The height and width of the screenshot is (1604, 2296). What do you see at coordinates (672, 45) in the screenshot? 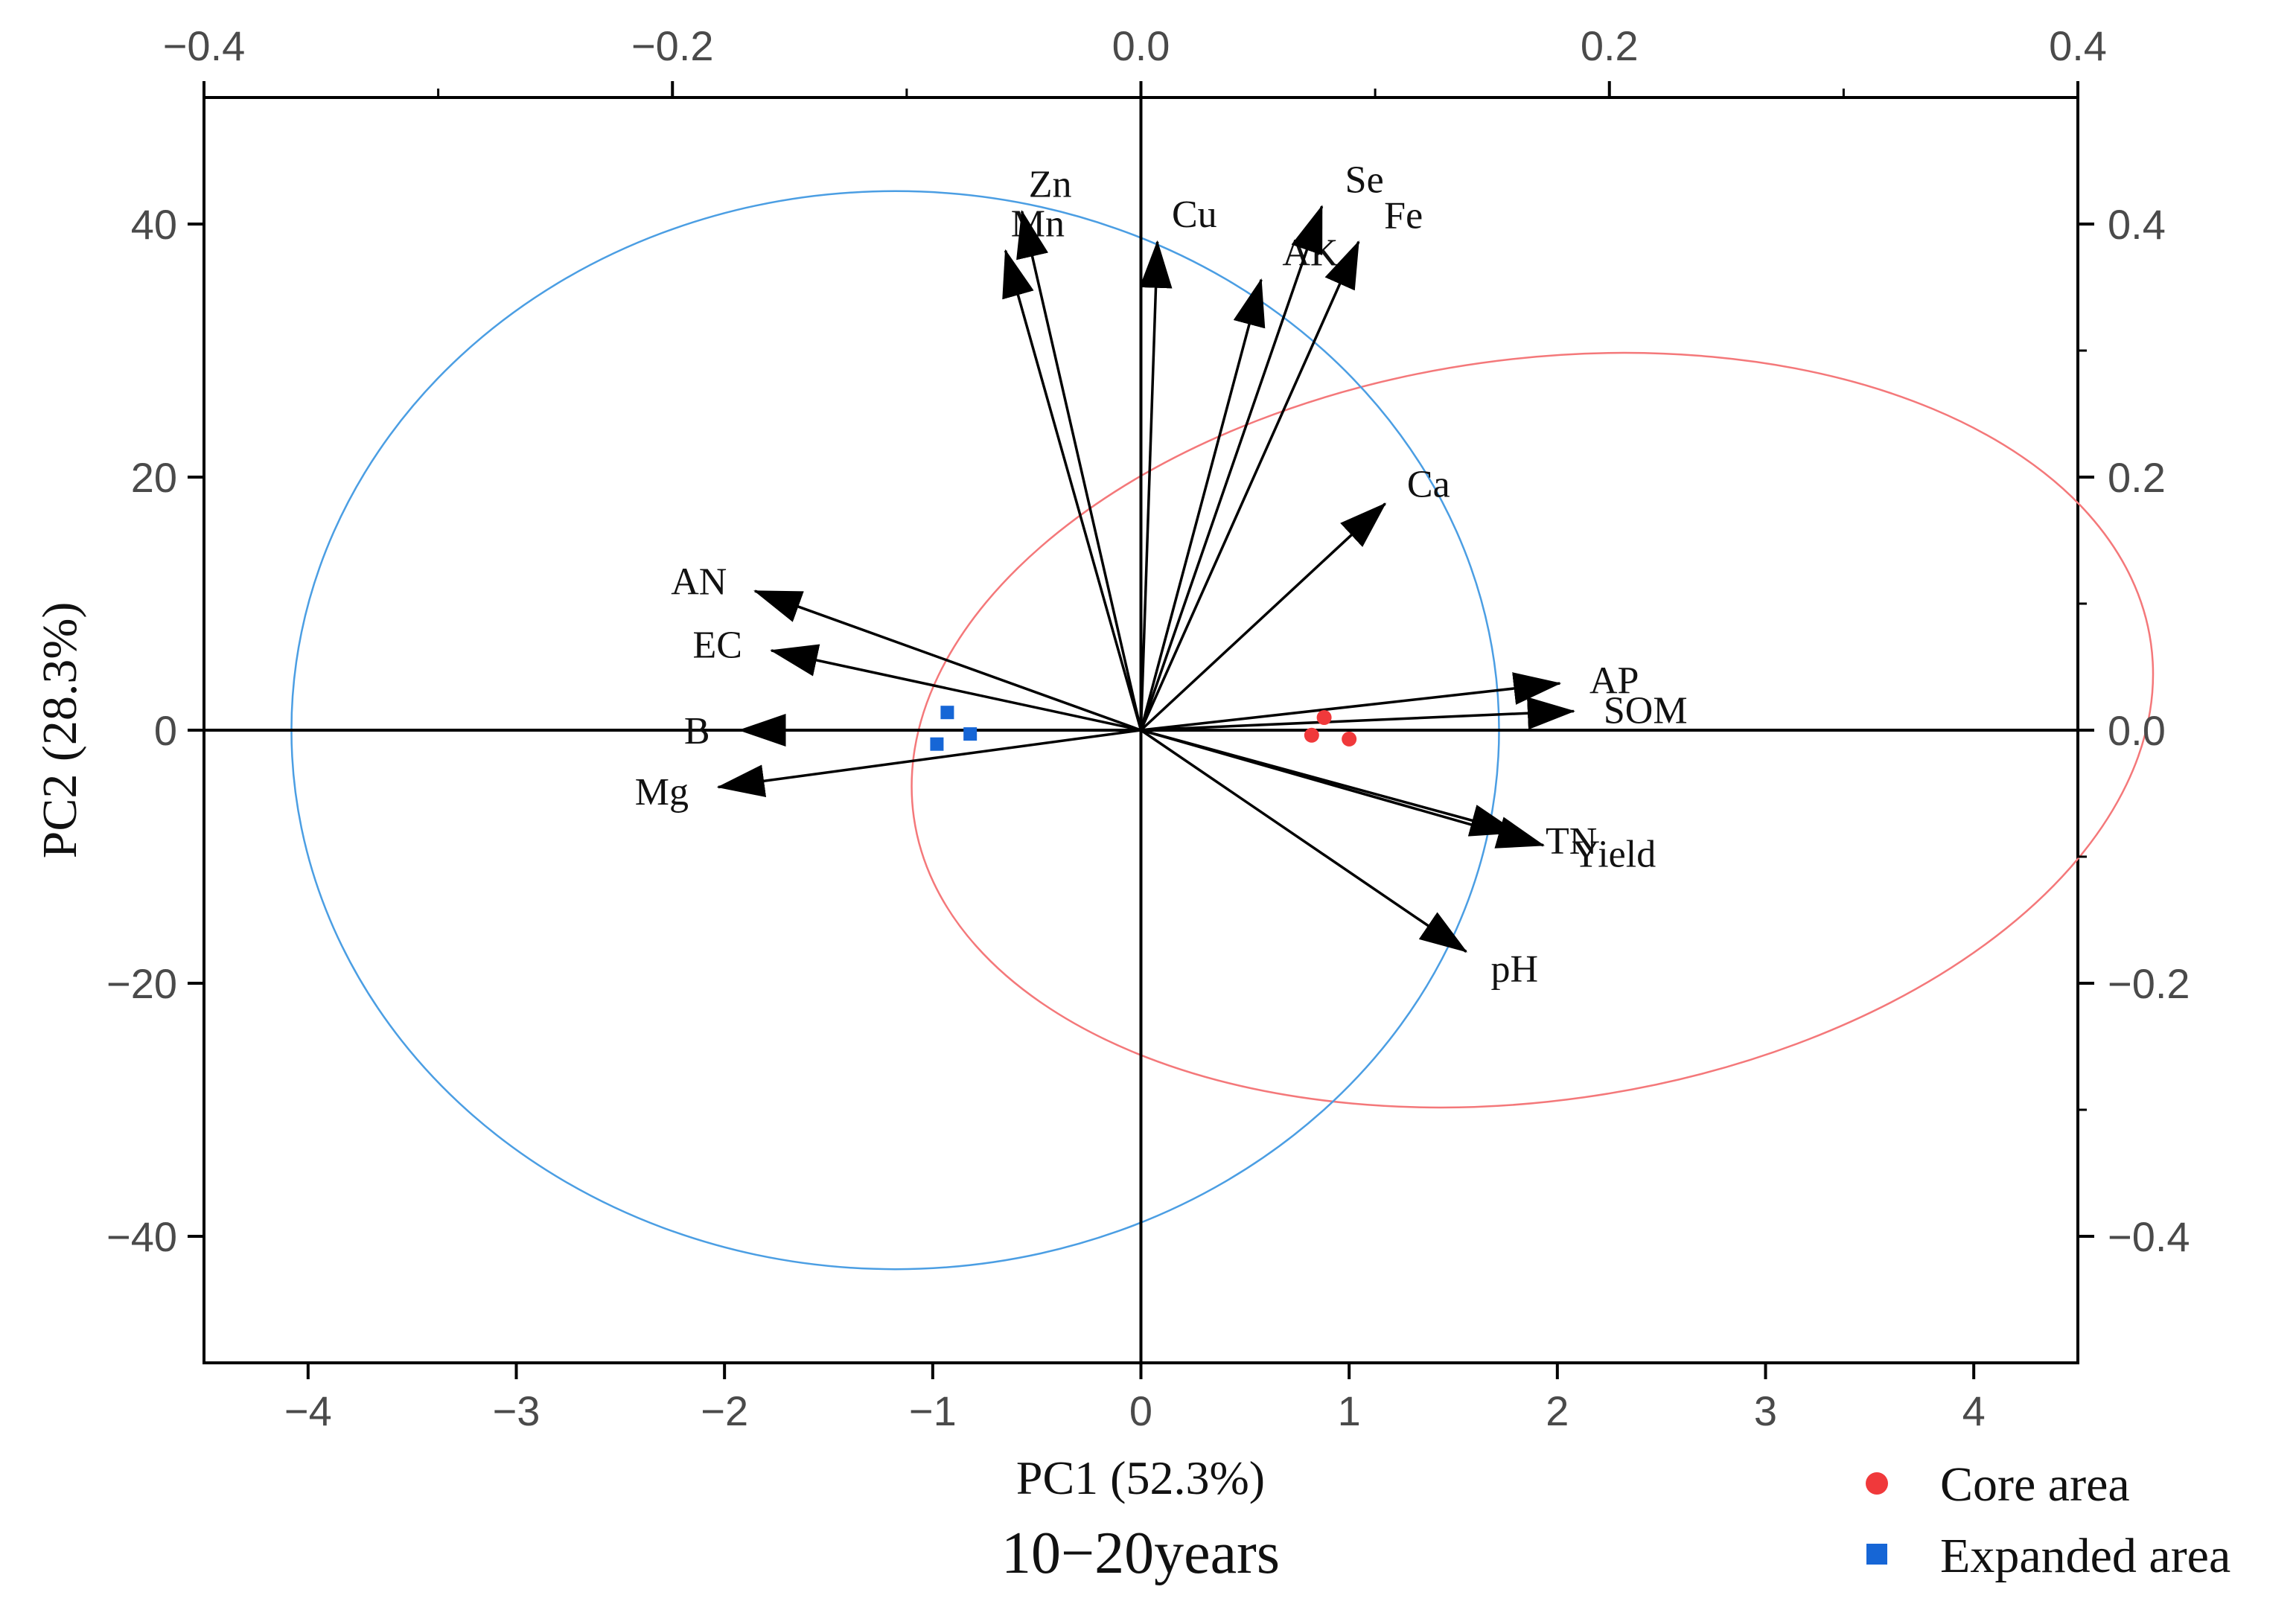
I see `top-tick-label: −0.2` at bounding box center [672, 45].